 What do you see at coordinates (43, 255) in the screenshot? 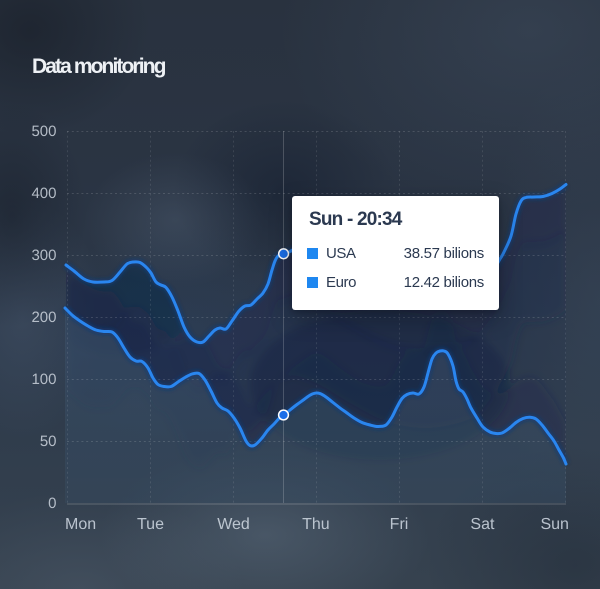
I see `svg-text: 300` at bounding box center [43, 255].